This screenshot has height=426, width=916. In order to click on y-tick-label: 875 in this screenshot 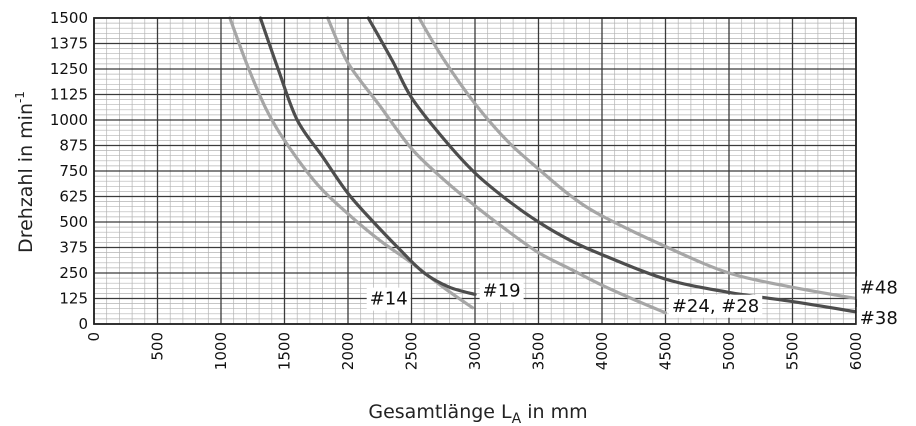, I will do `click(73, 146)`.